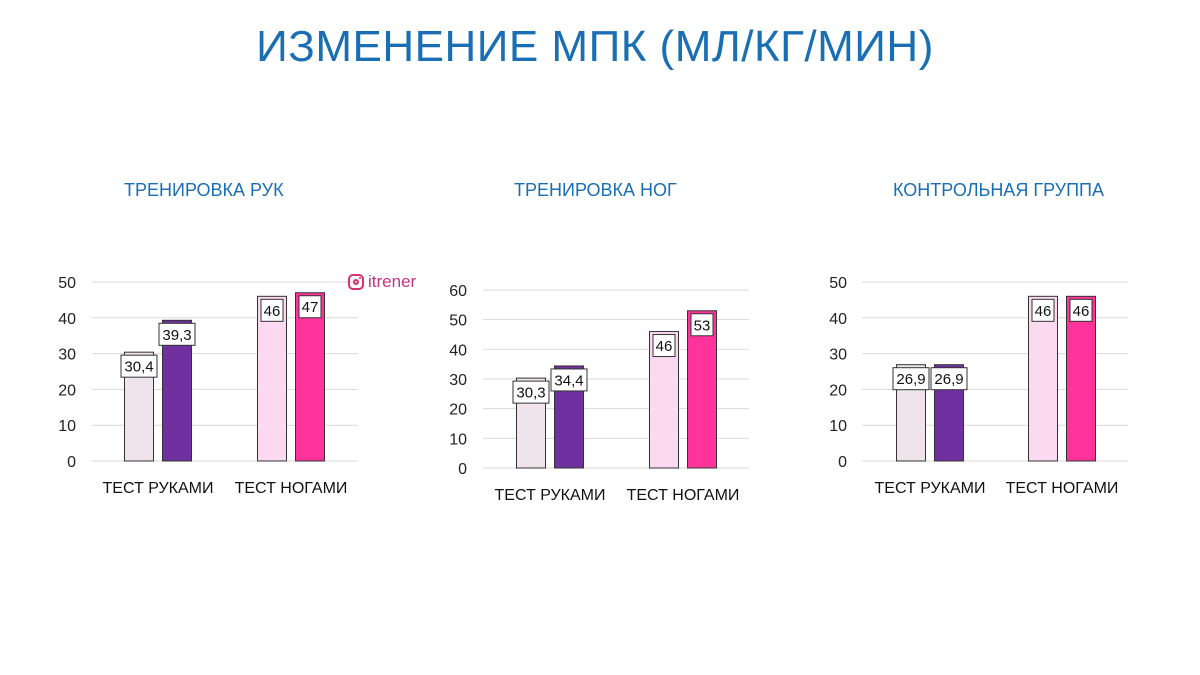  I want to click on y-tick-label: 60, so click(458, 291).